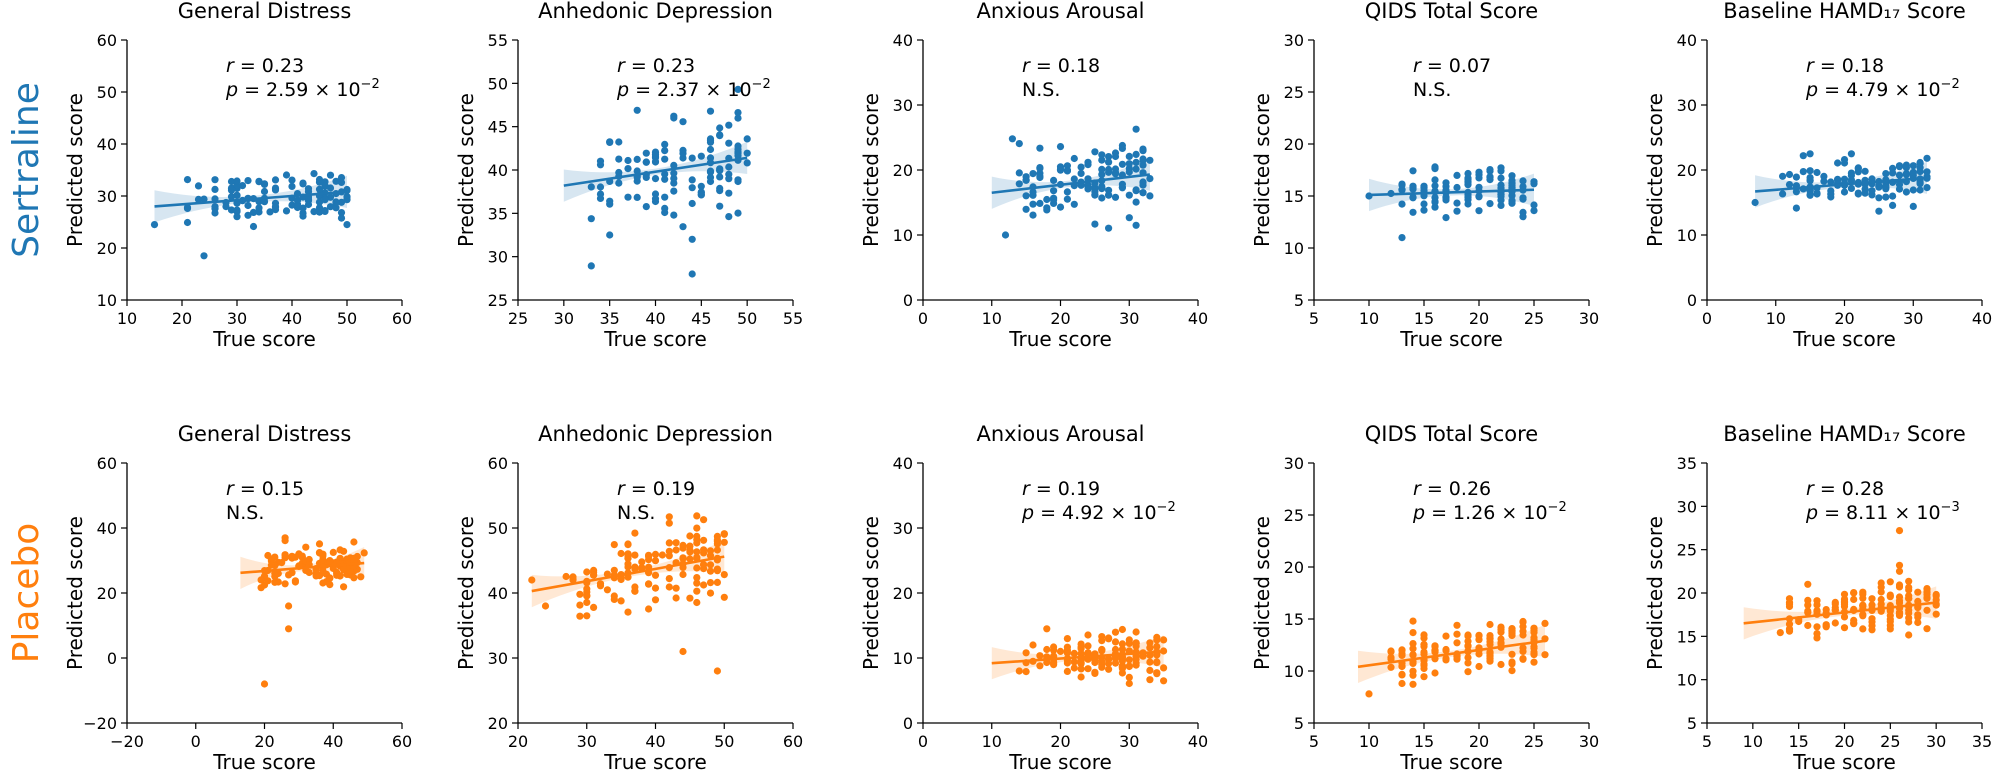 This screenshot has width=1995, height=772. Describe the element at coordinates (1060, 761) in the screenshot. I see `x-axis-label: True score` at that location.